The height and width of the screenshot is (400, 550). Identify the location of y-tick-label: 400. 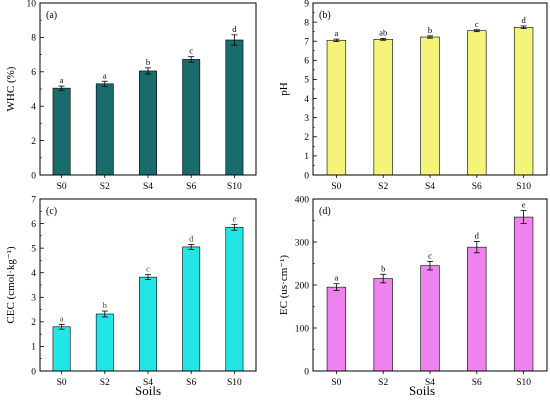
(302, 200).